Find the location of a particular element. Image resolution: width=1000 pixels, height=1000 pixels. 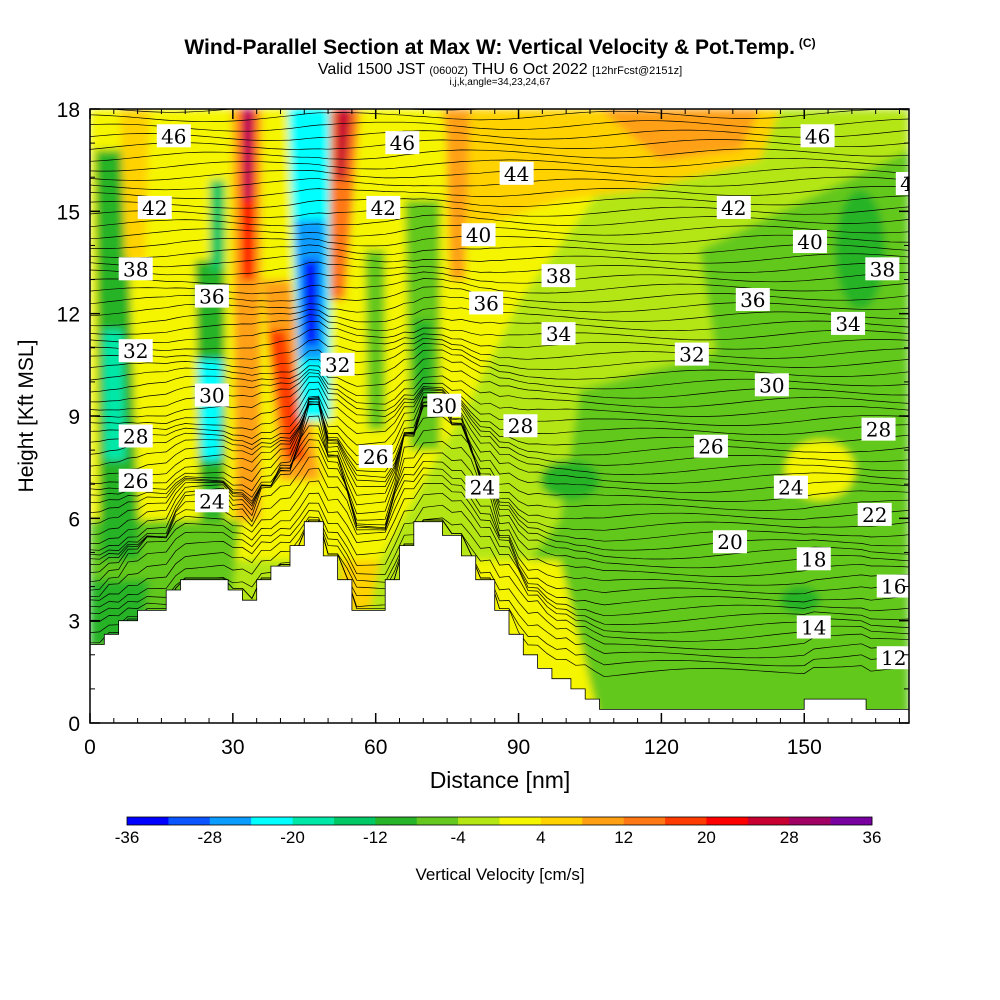

x-tick-label: 90 is located at coordinates (518, 747).